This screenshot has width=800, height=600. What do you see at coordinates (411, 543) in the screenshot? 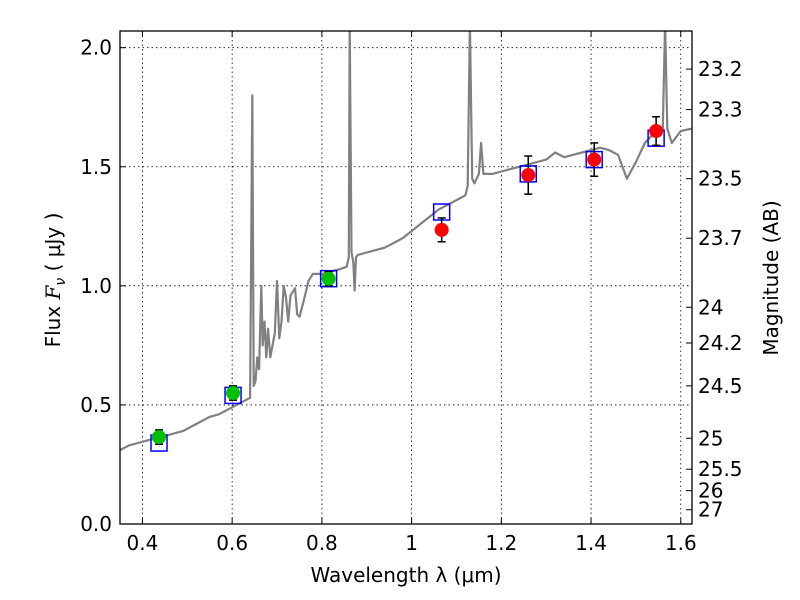
I see `x-tick-label: 1` at bounding box center [411, 543].